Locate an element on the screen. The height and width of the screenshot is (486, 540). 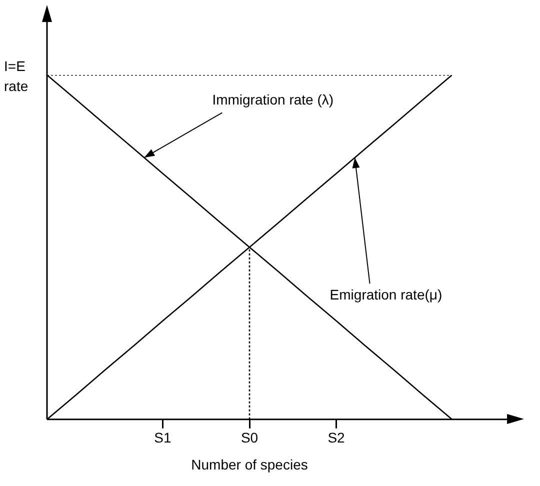
y-axis-title: I=E rate is located at coordinates (16, 76).